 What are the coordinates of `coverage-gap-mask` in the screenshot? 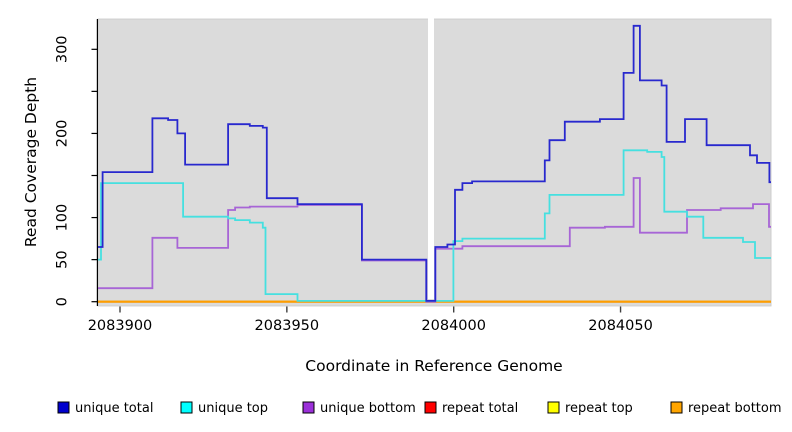 It's located at (431, 158).